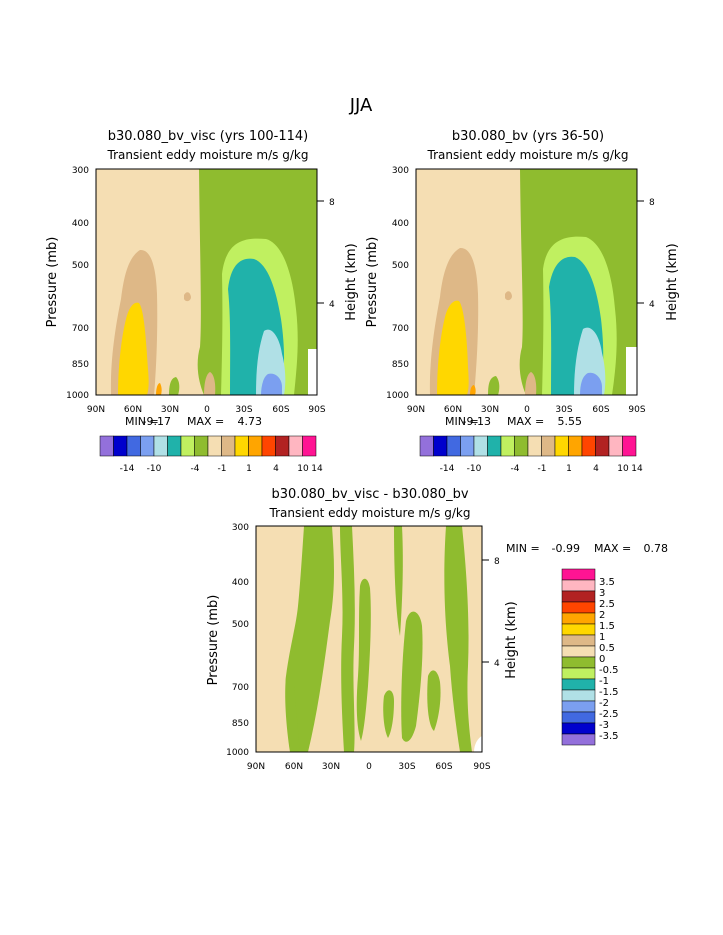 This screenshot has width=723, height=935. What do you see at coordinates (388, 714) in the screenshot?
I see `diff-region-neg-f` at bounding box center [388, 714].